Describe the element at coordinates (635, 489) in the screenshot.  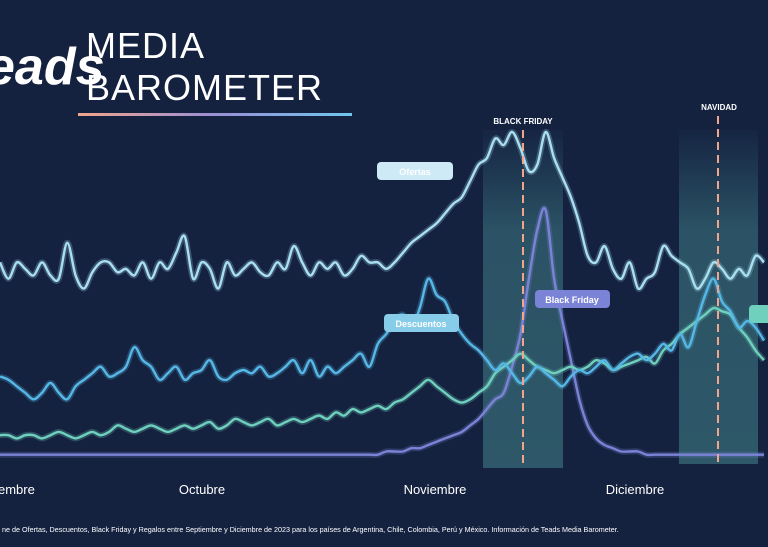
I see `x-label-diciembre: Diciembre` at that location.